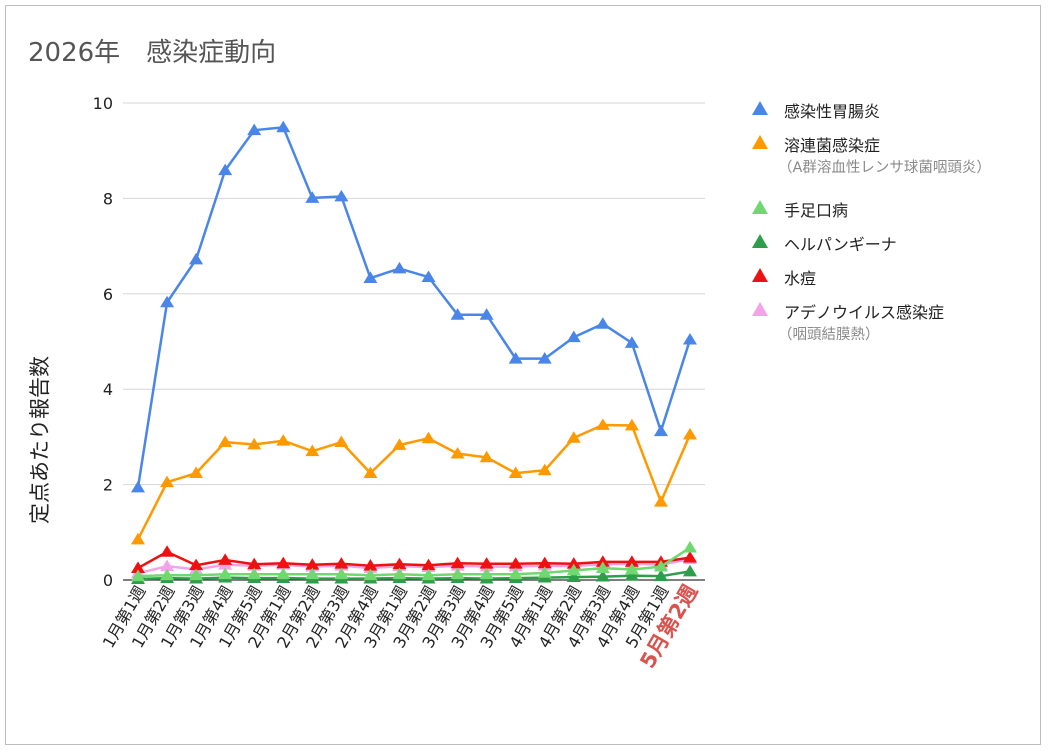 This screenshot has height=754, width=1050. Describe the element at coordinates (103, 103) in the screenshot. I see `y-tick-label: 10` at that location.